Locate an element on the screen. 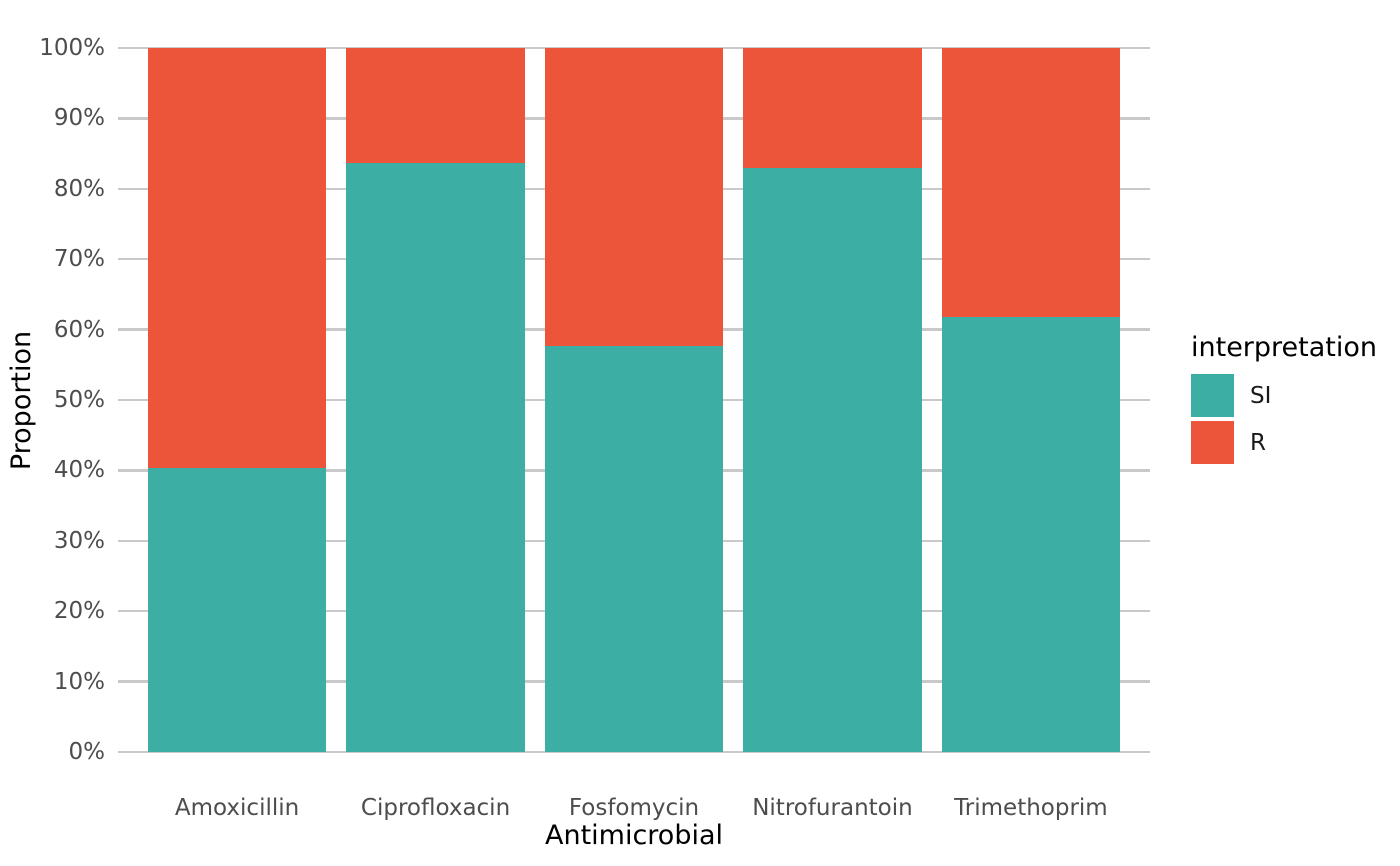 This screenshot has width=1400, height=866. y-tick-label-50: 50% is located at coordinates (79, 400).